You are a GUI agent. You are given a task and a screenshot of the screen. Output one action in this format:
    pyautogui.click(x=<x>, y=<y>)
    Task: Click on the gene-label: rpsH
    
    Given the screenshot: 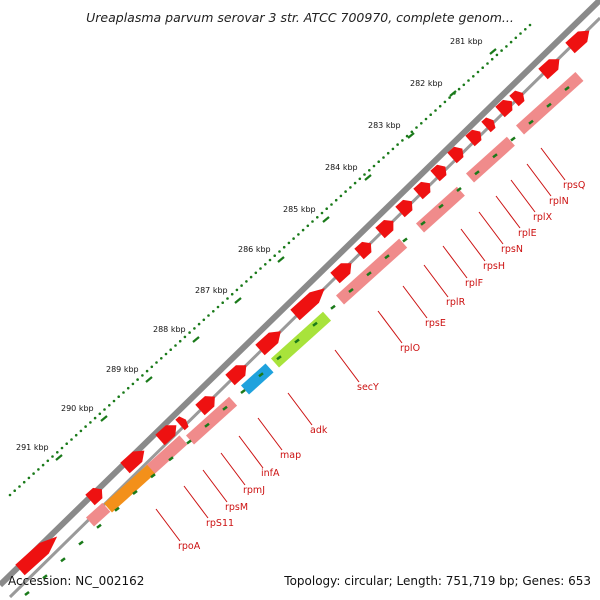 What is the action you would take?
    pyautogui.click(x=494, y=266)
    